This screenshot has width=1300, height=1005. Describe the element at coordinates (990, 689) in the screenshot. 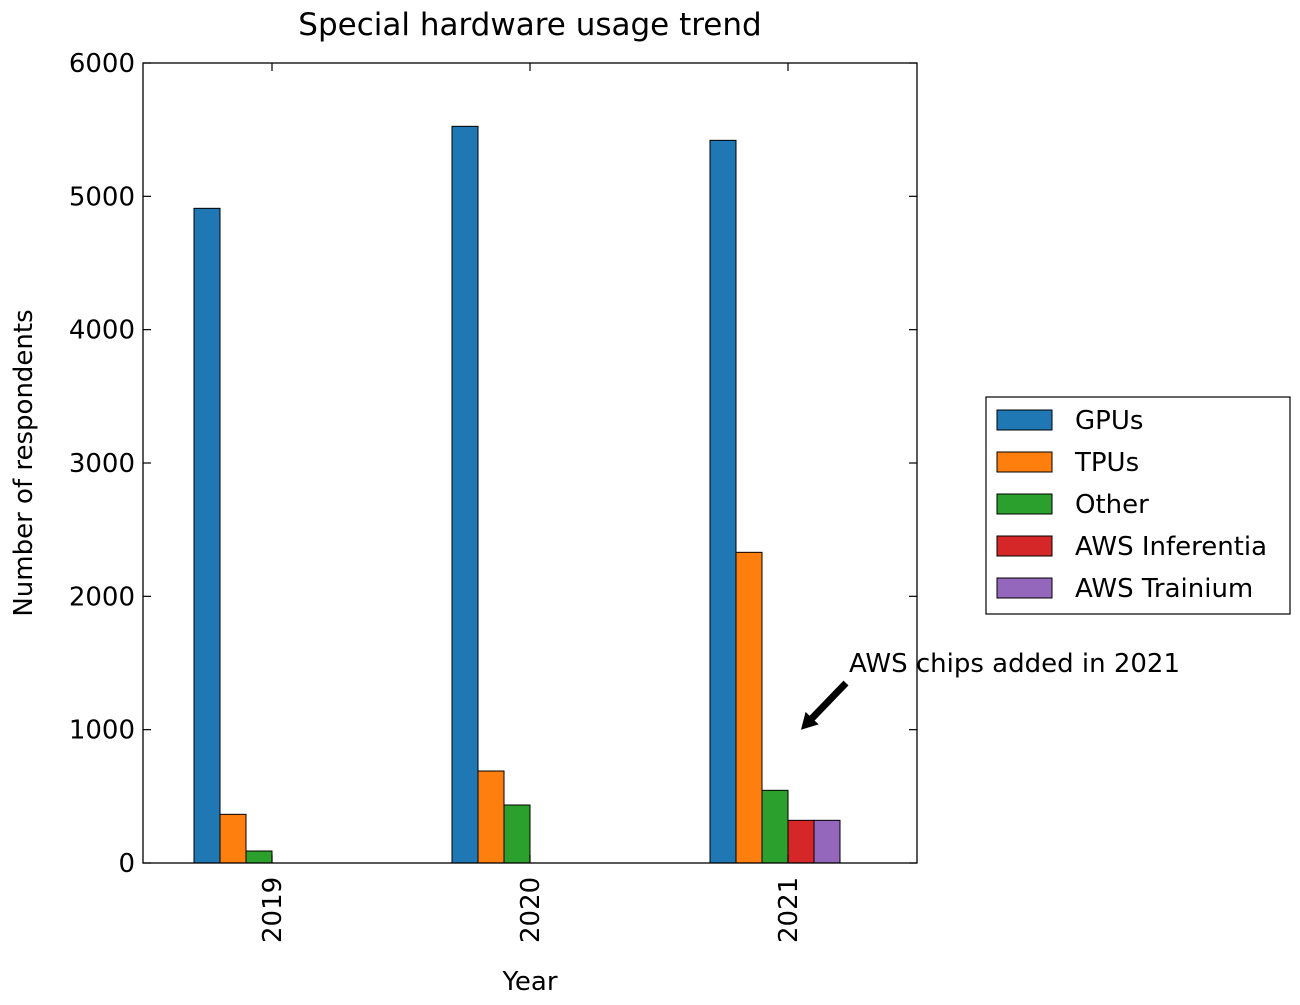

I see `annotation: AWS chips added in 2021` at that location.